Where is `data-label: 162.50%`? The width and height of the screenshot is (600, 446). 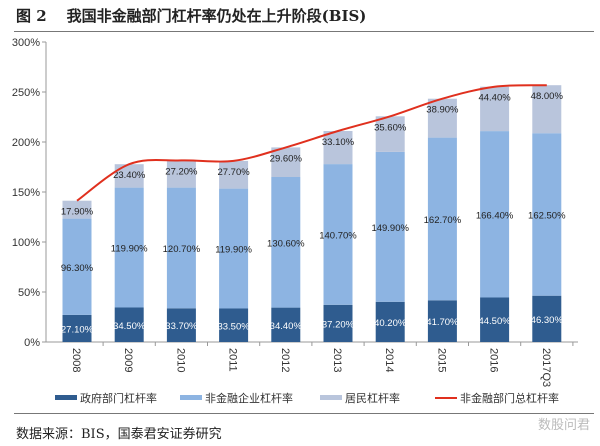 data-label: 162.50% is located at coordinates (547, 215).